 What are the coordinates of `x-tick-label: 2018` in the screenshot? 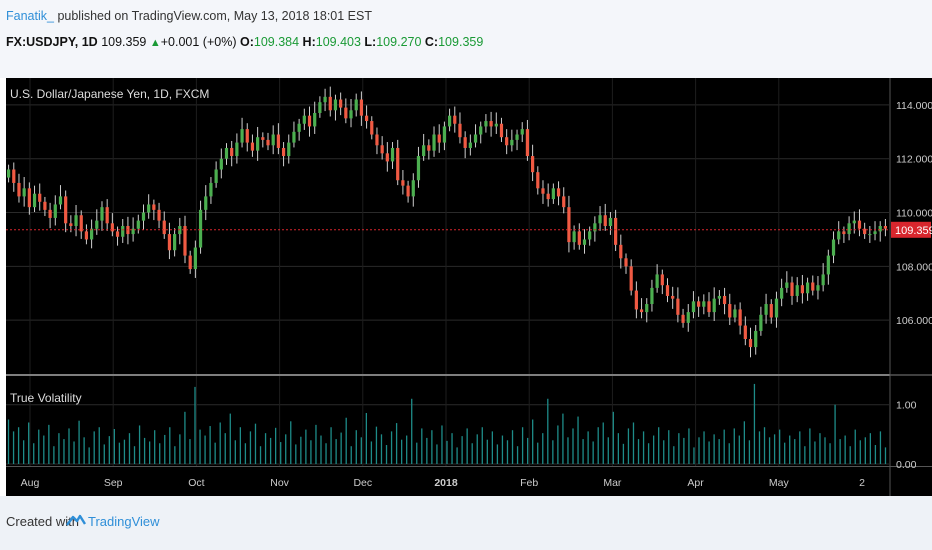 It's located at (446, 483).